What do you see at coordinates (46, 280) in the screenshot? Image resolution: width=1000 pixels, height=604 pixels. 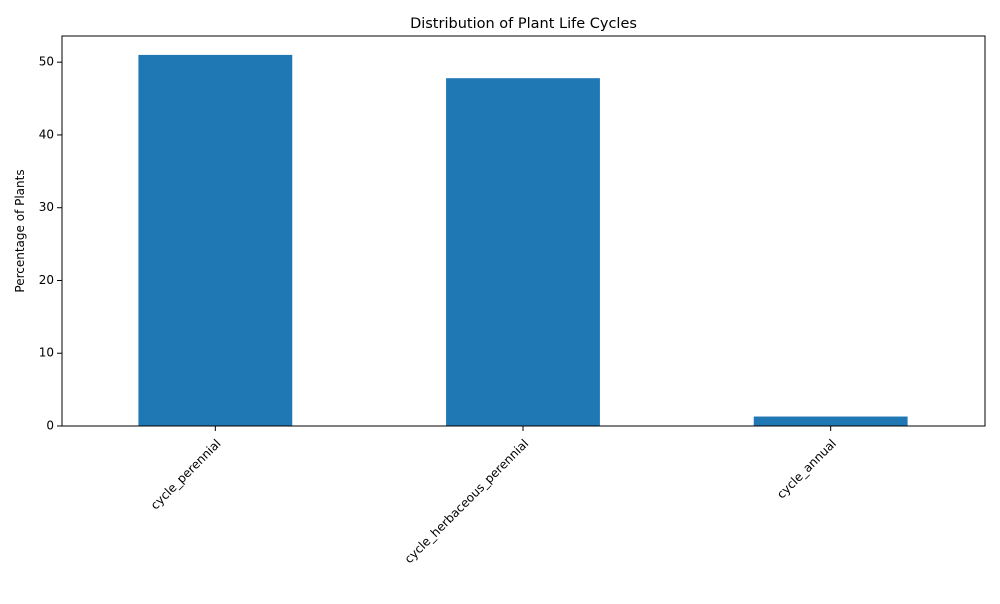 I see `y-tick-label: 20` at bounding box center [46, 280].